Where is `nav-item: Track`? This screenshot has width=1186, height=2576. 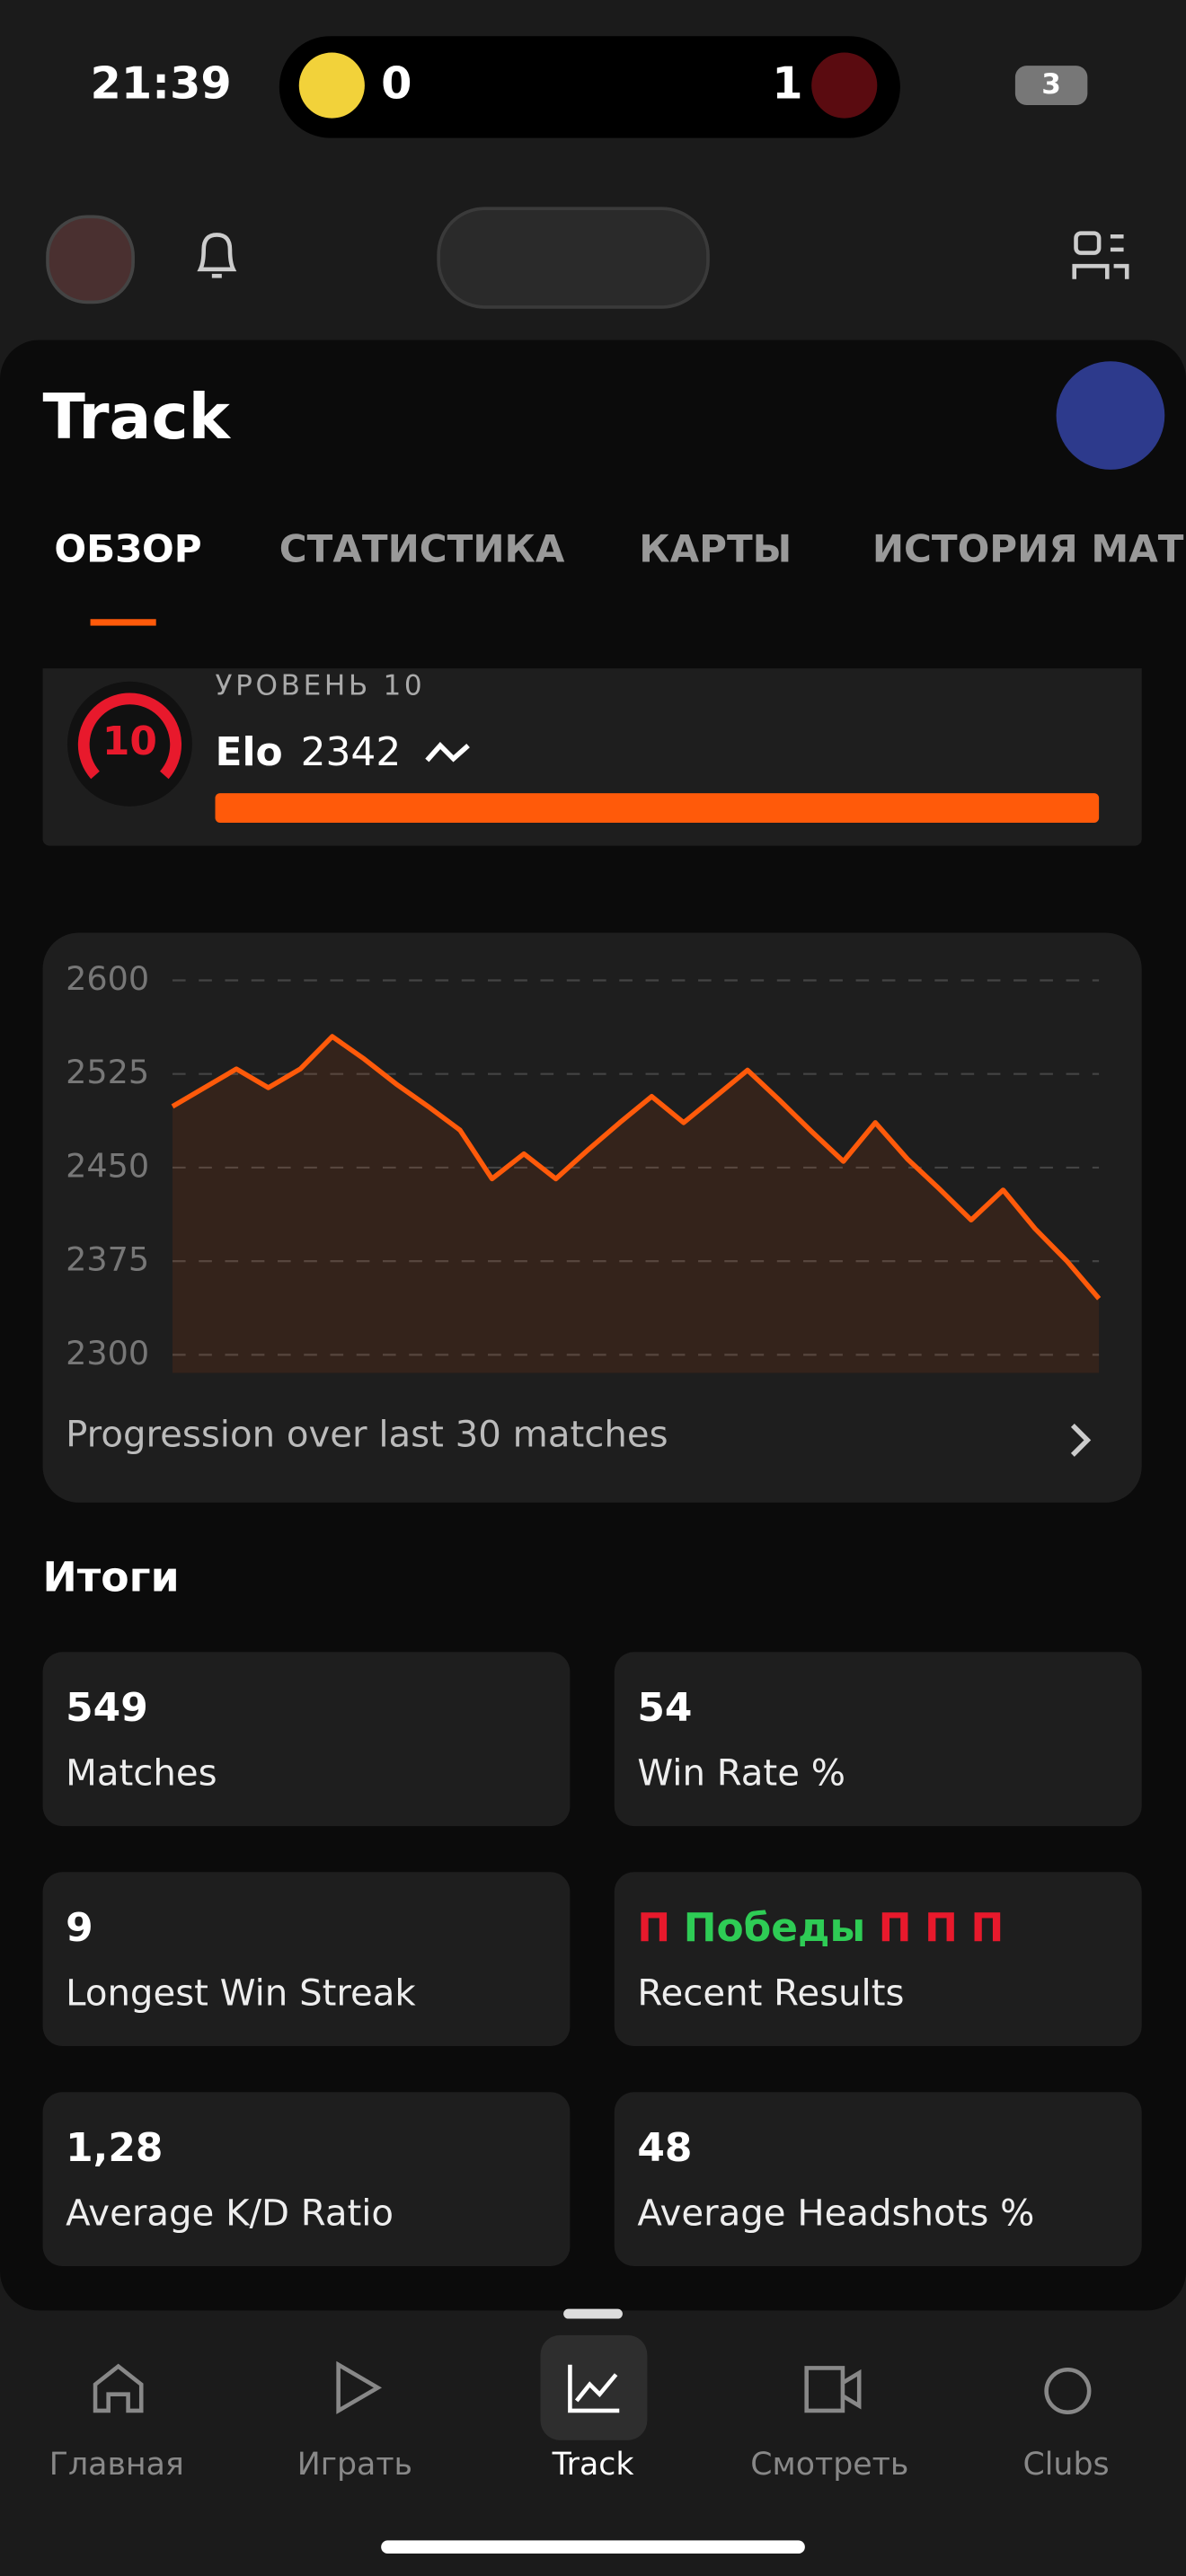 nav-item: Track is located at coordinates (593, 2465).